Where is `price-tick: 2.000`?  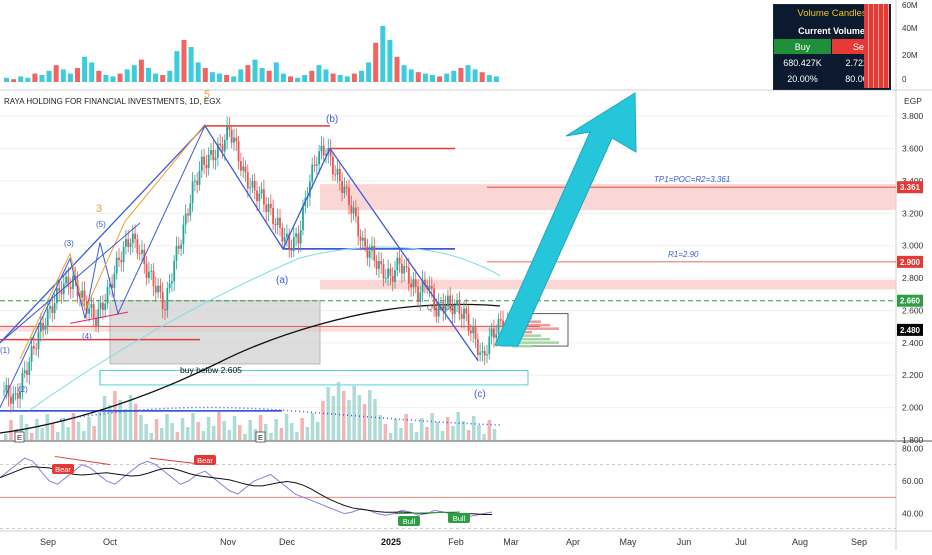 price-tick: 2.000 is located at coordinates (913, 408).